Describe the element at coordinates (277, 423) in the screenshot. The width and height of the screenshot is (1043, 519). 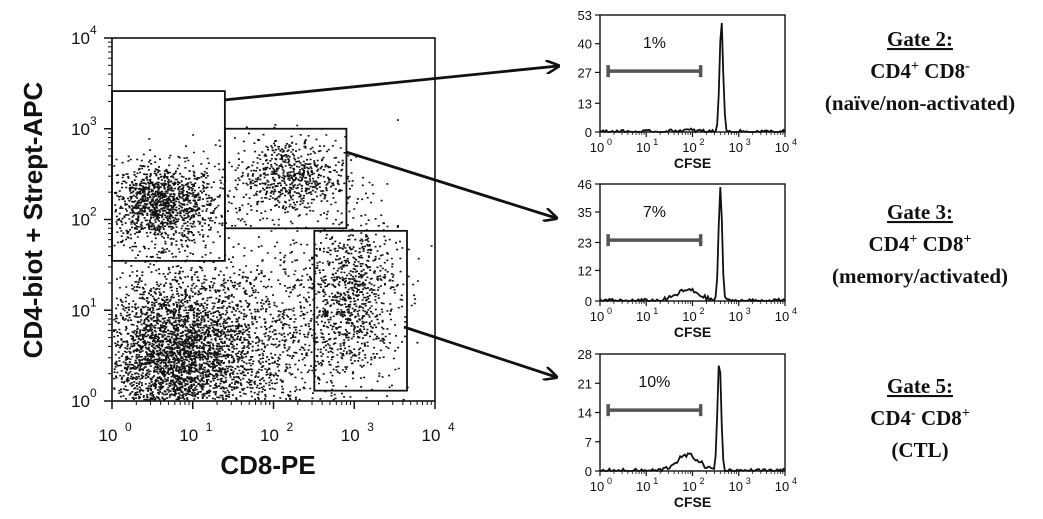
I see `x-axis-ticks: 10 0 10 1 10 2 10 3 10 4` at that location.